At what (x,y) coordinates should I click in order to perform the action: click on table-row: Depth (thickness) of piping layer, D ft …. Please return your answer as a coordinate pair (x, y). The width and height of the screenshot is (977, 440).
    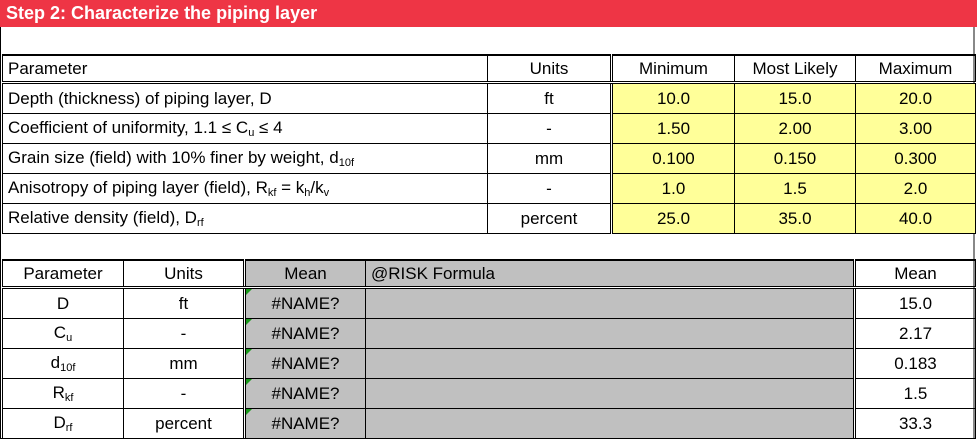
    Looking at the image, I should click on (489, 98).